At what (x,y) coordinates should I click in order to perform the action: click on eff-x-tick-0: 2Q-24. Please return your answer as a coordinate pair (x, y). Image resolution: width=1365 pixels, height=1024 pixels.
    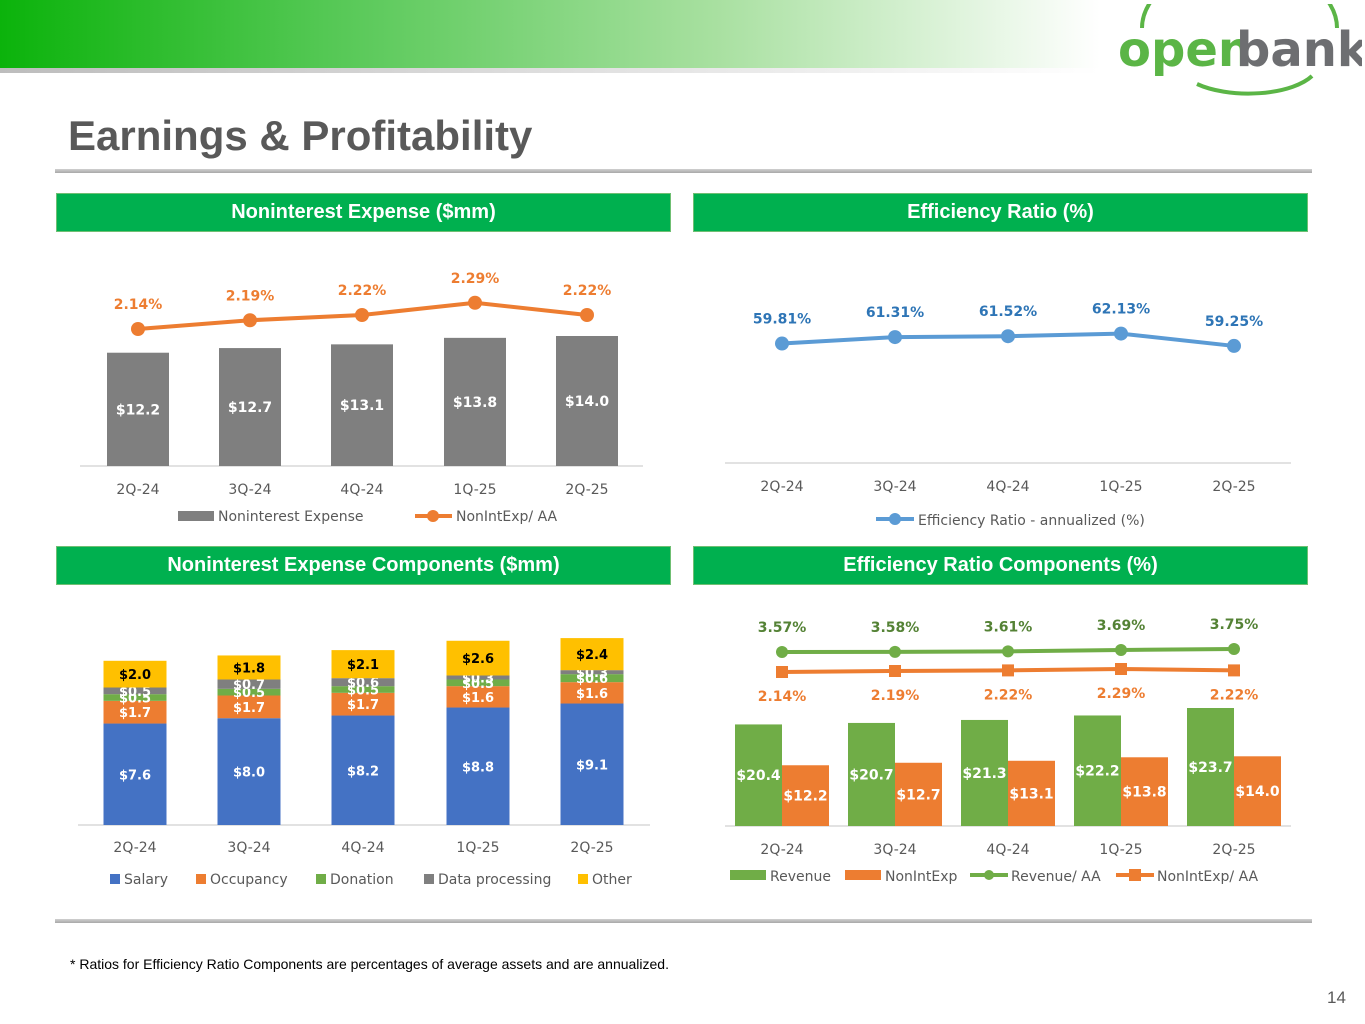
    Looking at the image, I should click on (781, 487).